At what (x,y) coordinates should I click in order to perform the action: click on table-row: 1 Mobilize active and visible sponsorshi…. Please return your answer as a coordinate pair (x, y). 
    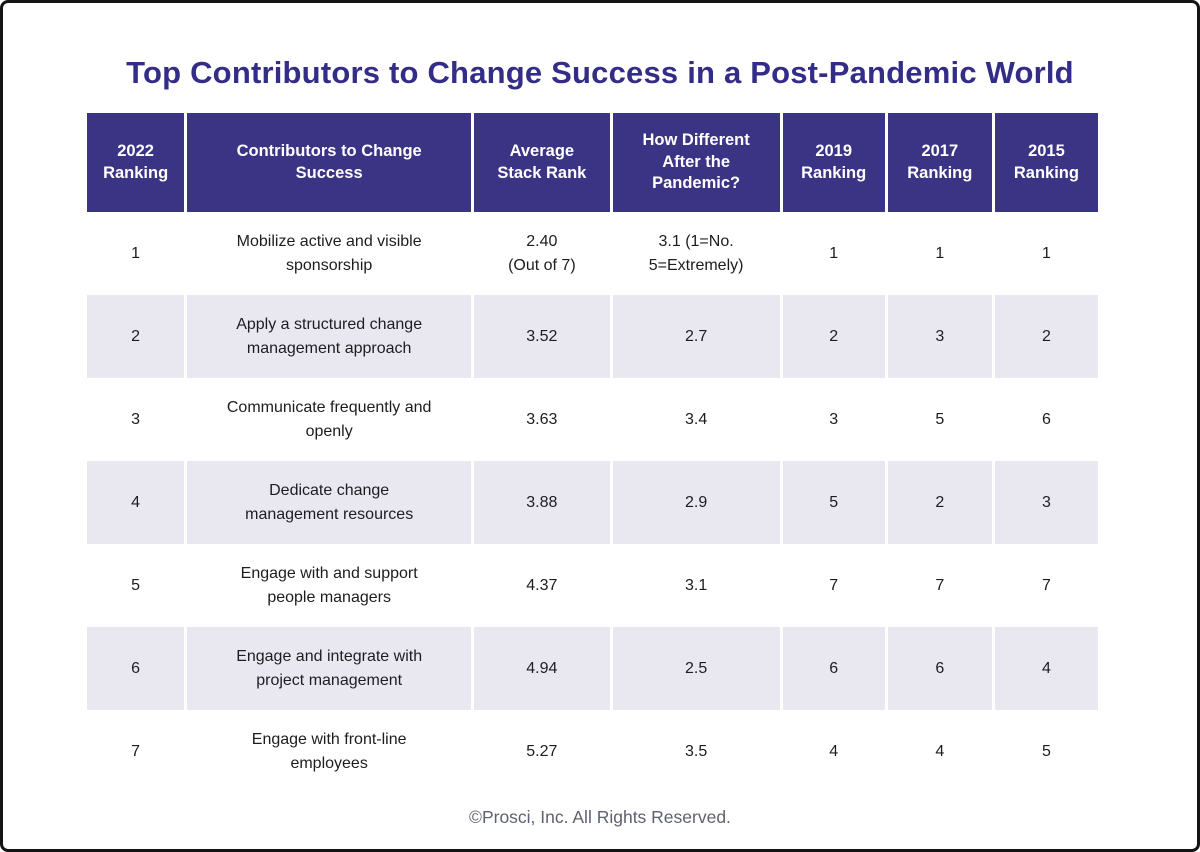
    Looking at the image, I should click on (592, 253).